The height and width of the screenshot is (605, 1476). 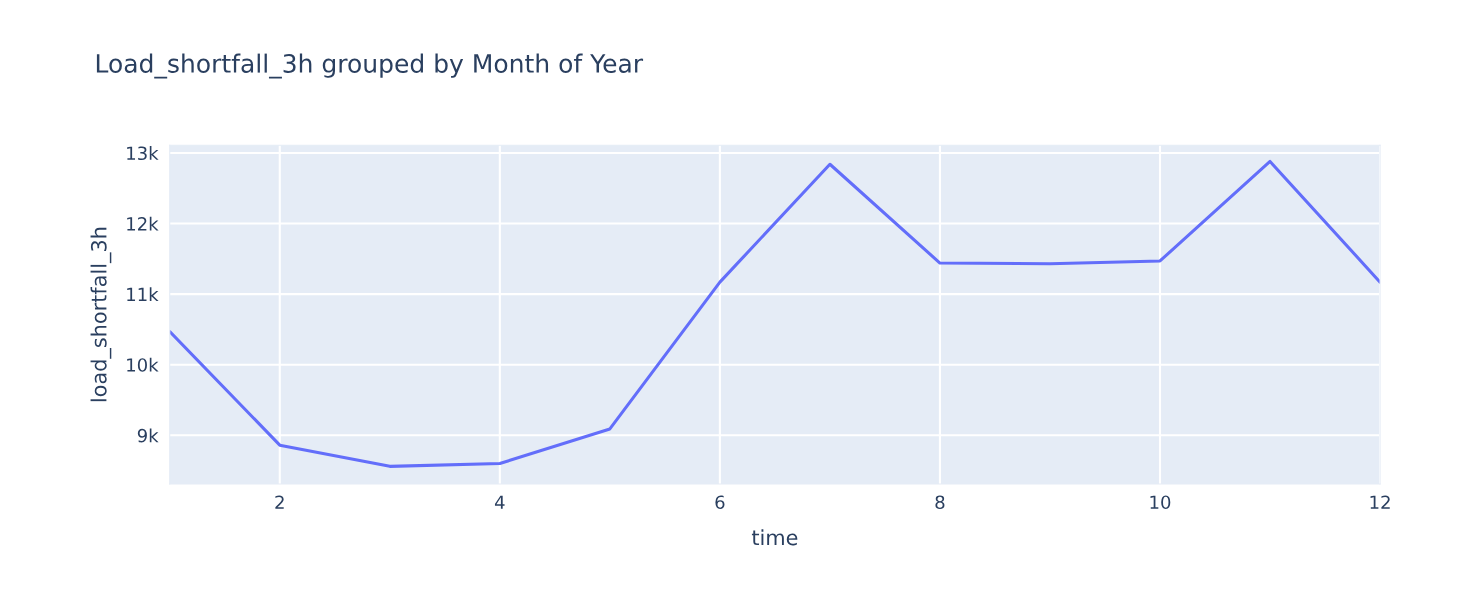 I want to click on x-tick-label: 8, so click(x=940, y=502).